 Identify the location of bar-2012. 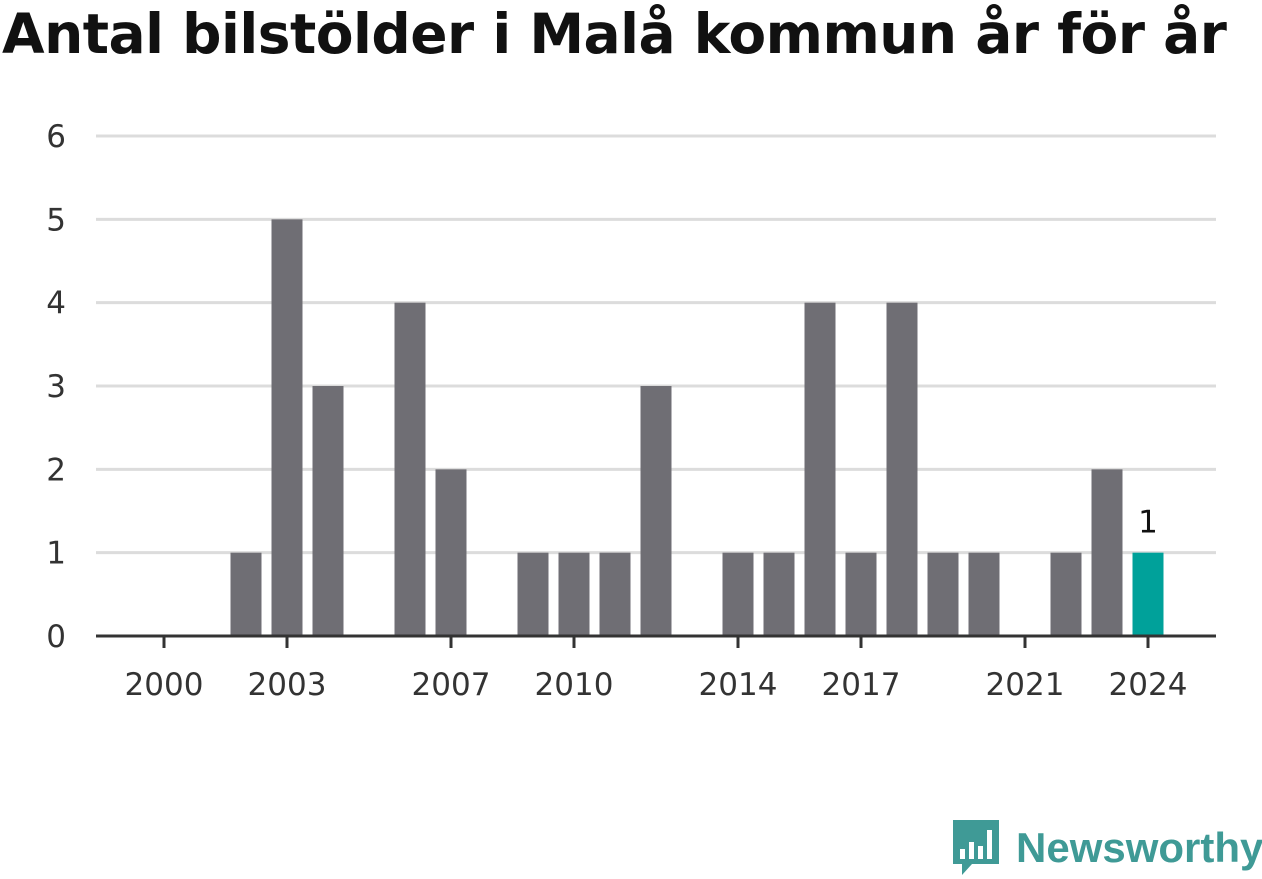
(656, 511).